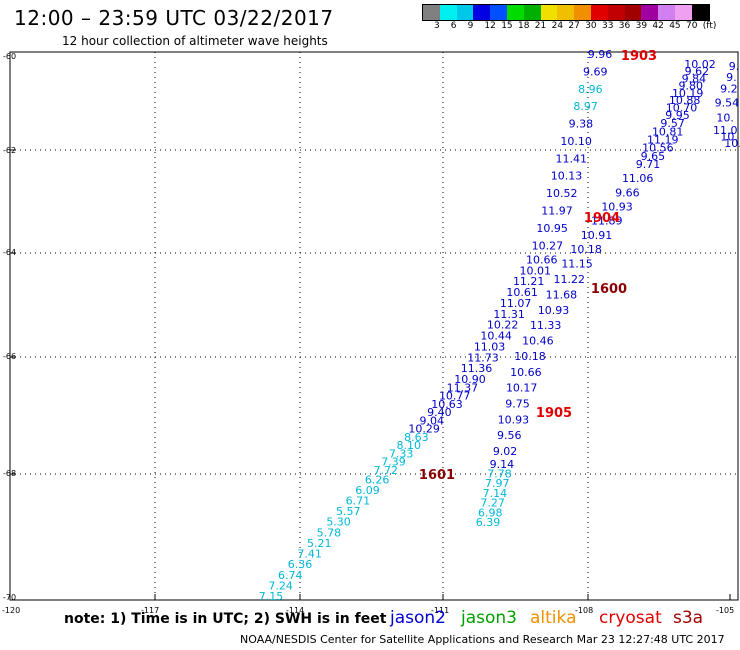 The image size is (740, 650). What do you see at coordinates (463, 387) in the screenshot?
I see `wave-height-value: 11.37` at bounding box center [463, 387].